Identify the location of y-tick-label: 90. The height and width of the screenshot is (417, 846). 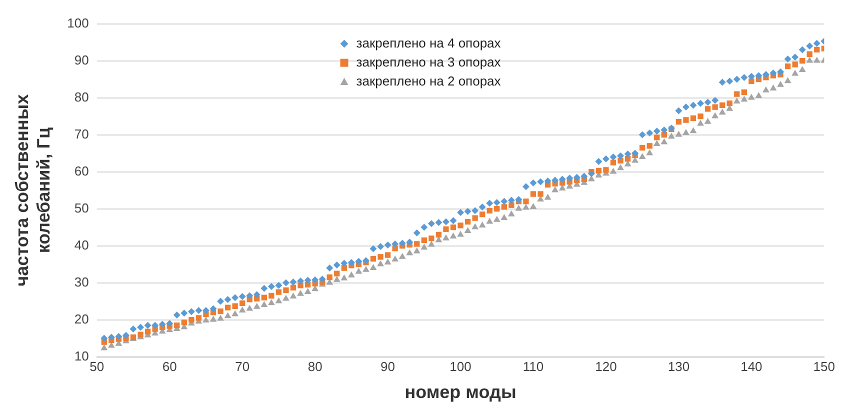
(81, 60).